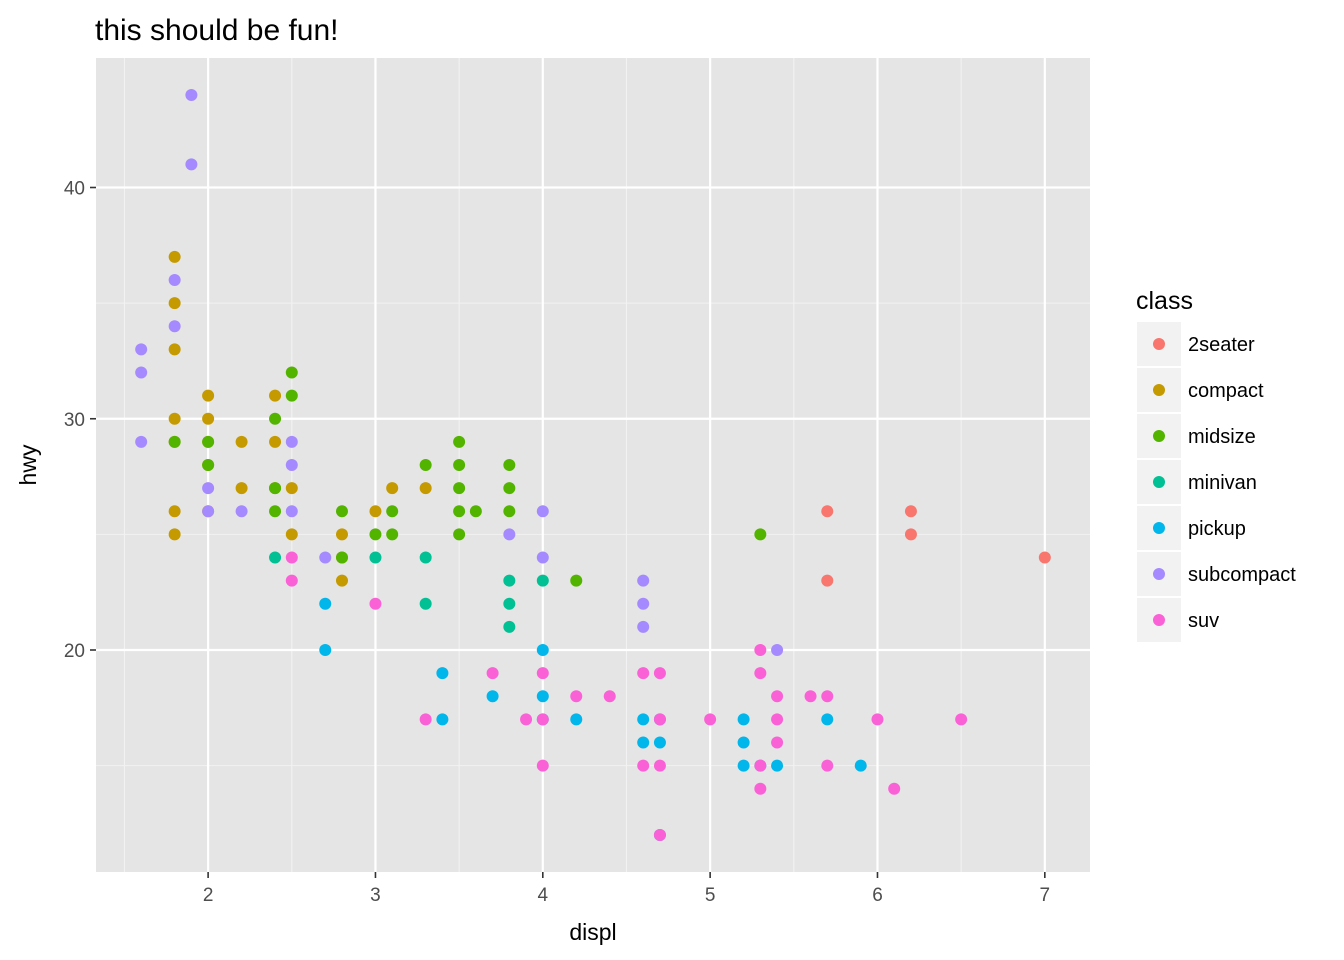 Image resolution: width=1344 pixels, height=960 pixels. Describe the element at coordinates (1159, 390) in the screenshot. I see `legend-swatch-compact` at that location.